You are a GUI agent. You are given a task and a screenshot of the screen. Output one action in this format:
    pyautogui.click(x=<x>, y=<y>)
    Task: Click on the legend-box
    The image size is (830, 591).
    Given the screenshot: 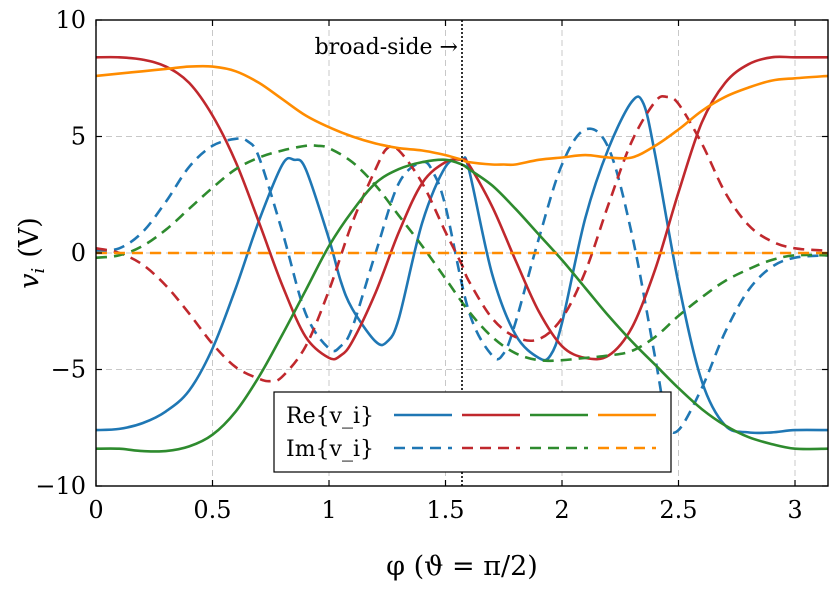 What is the action you would take?
    pyautogui.click(x=472, y=432)
    